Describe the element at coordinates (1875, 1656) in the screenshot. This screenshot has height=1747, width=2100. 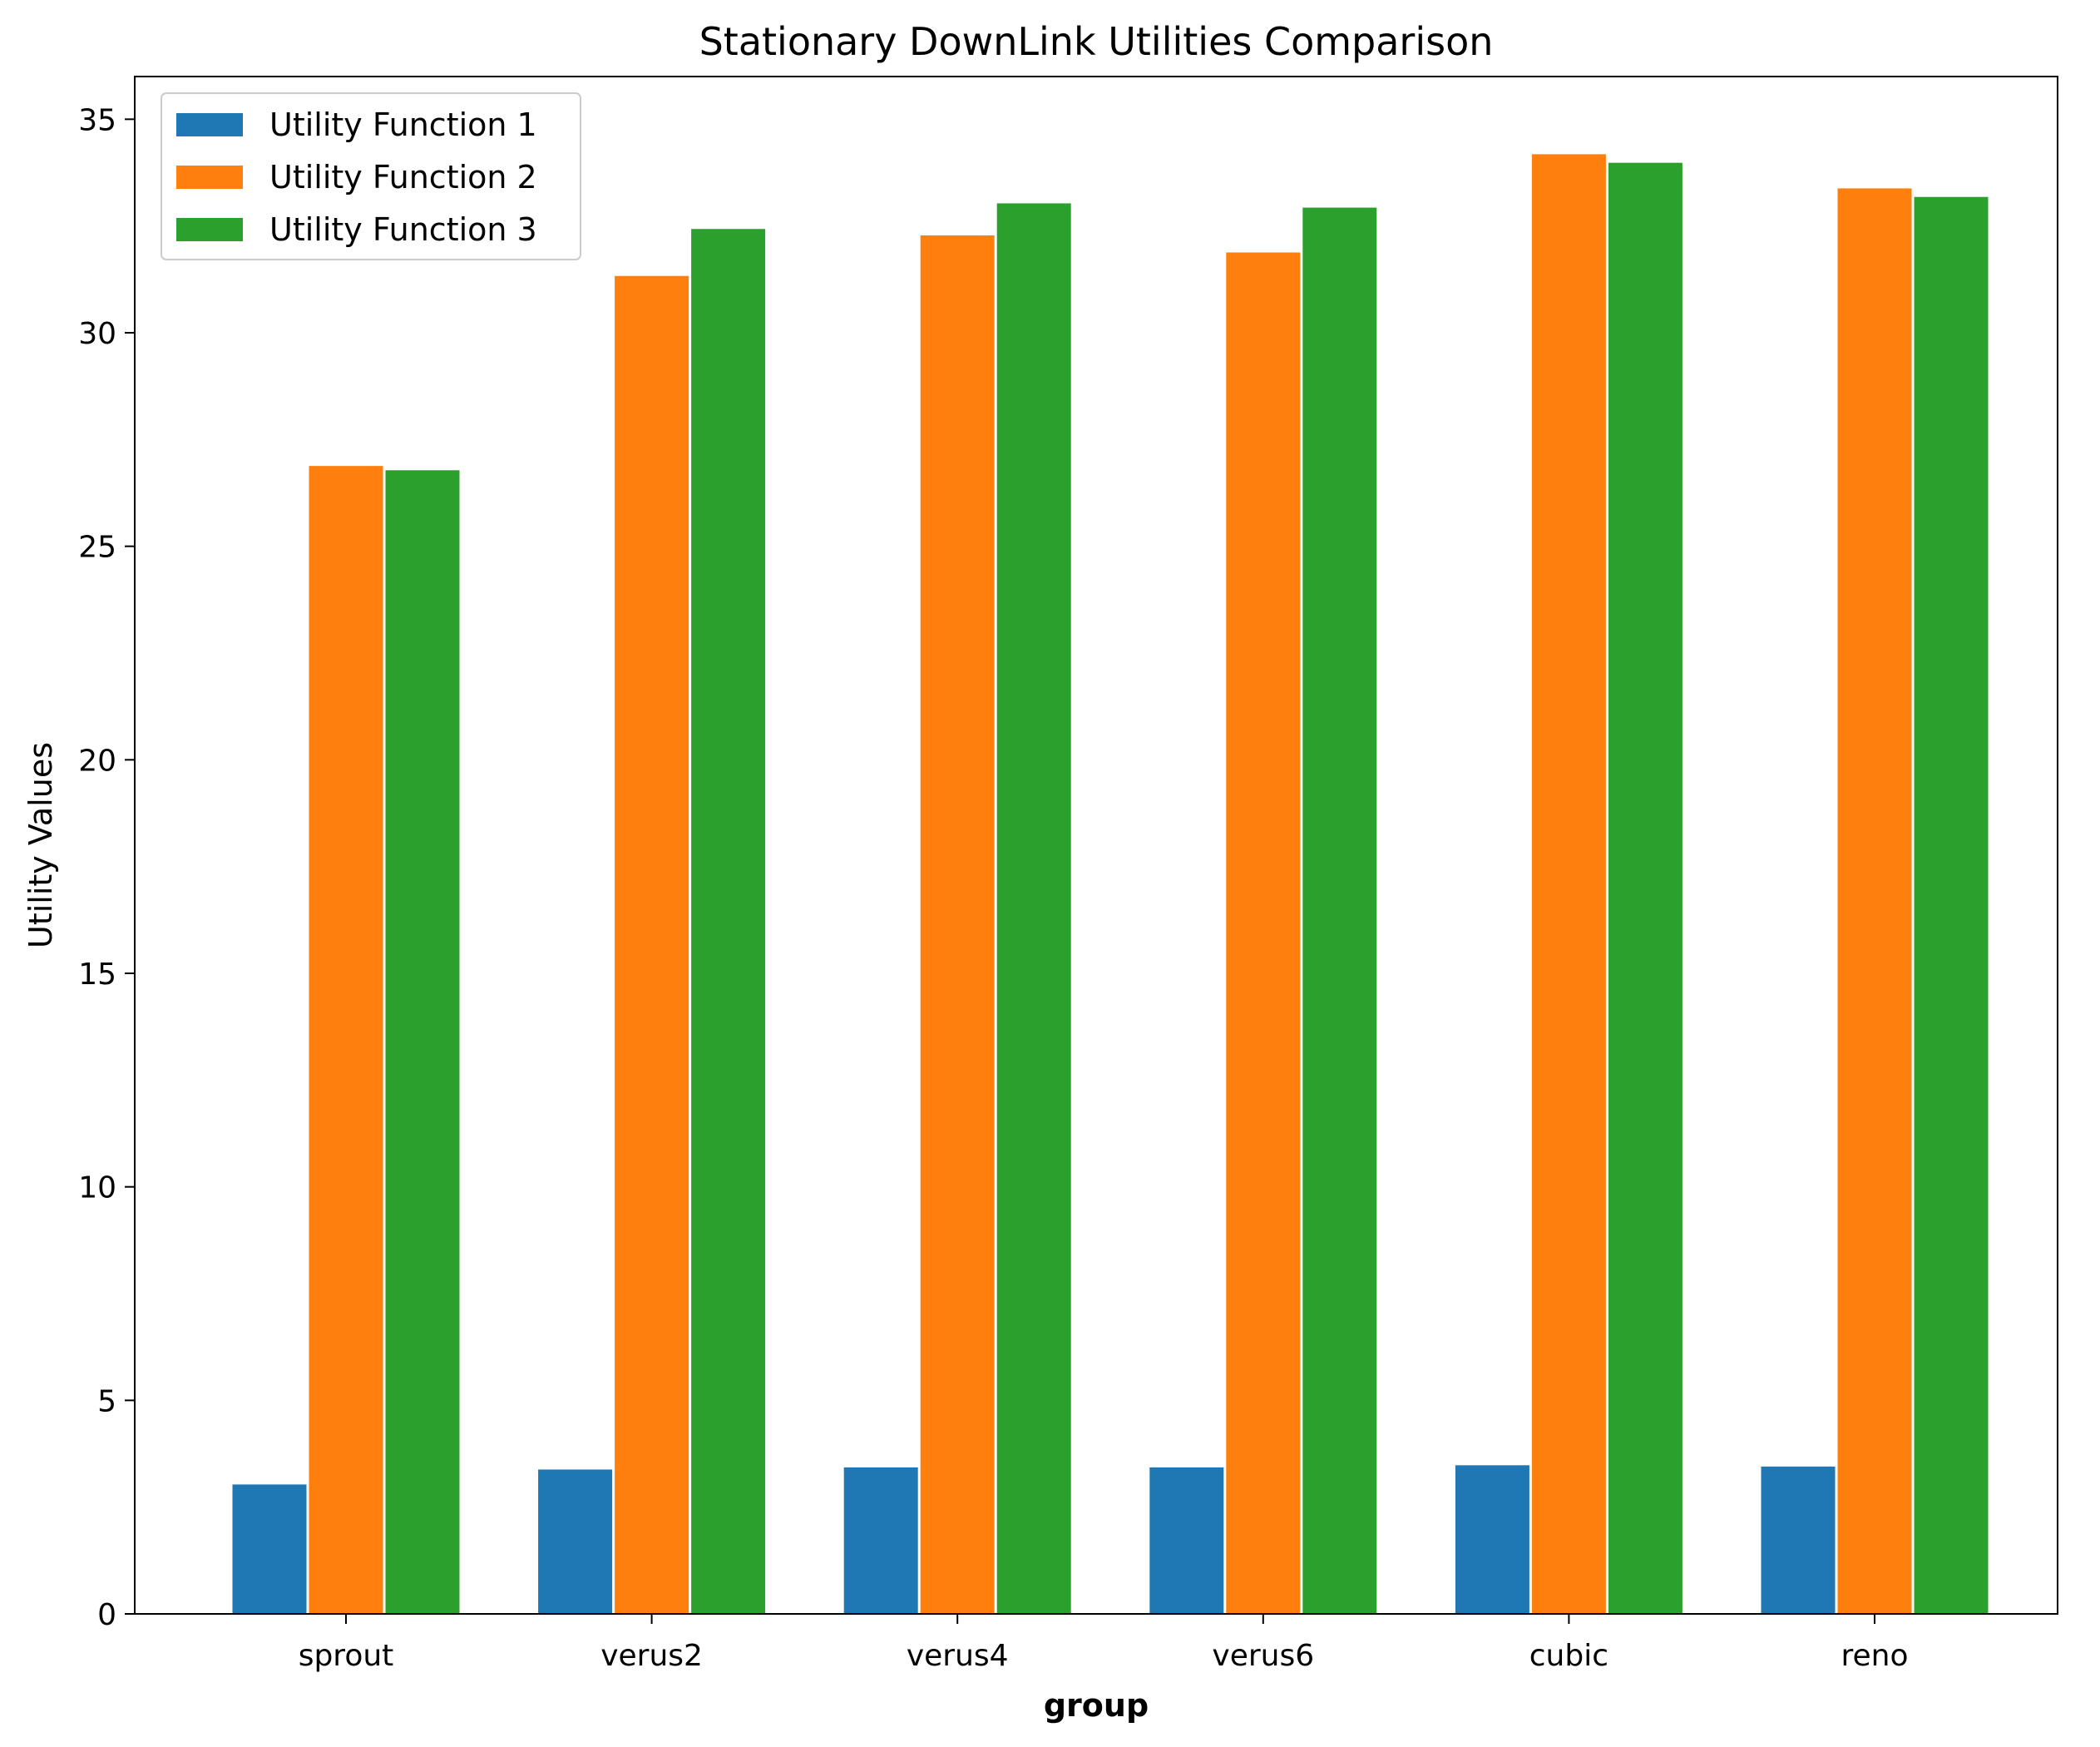
I see `x-tick-label: reno` at that location.